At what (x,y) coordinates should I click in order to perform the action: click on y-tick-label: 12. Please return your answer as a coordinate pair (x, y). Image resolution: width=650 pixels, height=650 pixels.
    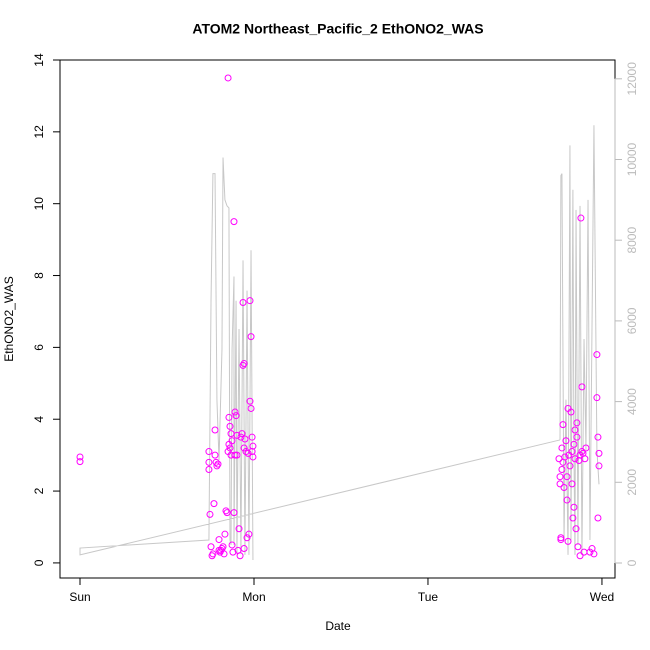
    Looking at the image, I should click on (39, 132).